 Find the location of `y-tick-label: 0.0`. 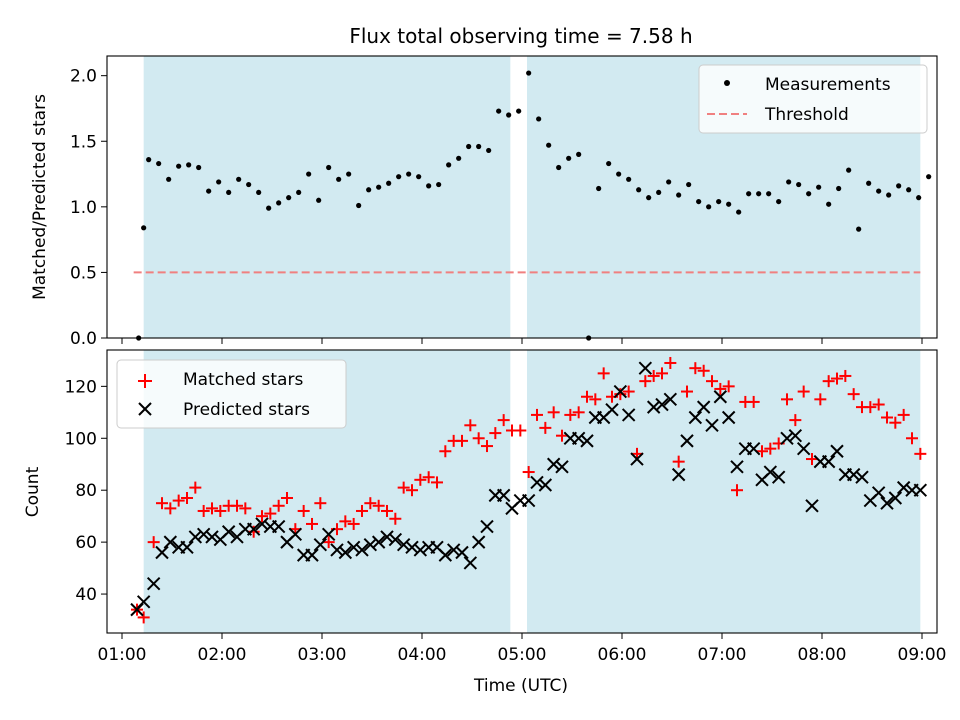

y-tick-label: 0.0 is located at coordinates (83, 339).